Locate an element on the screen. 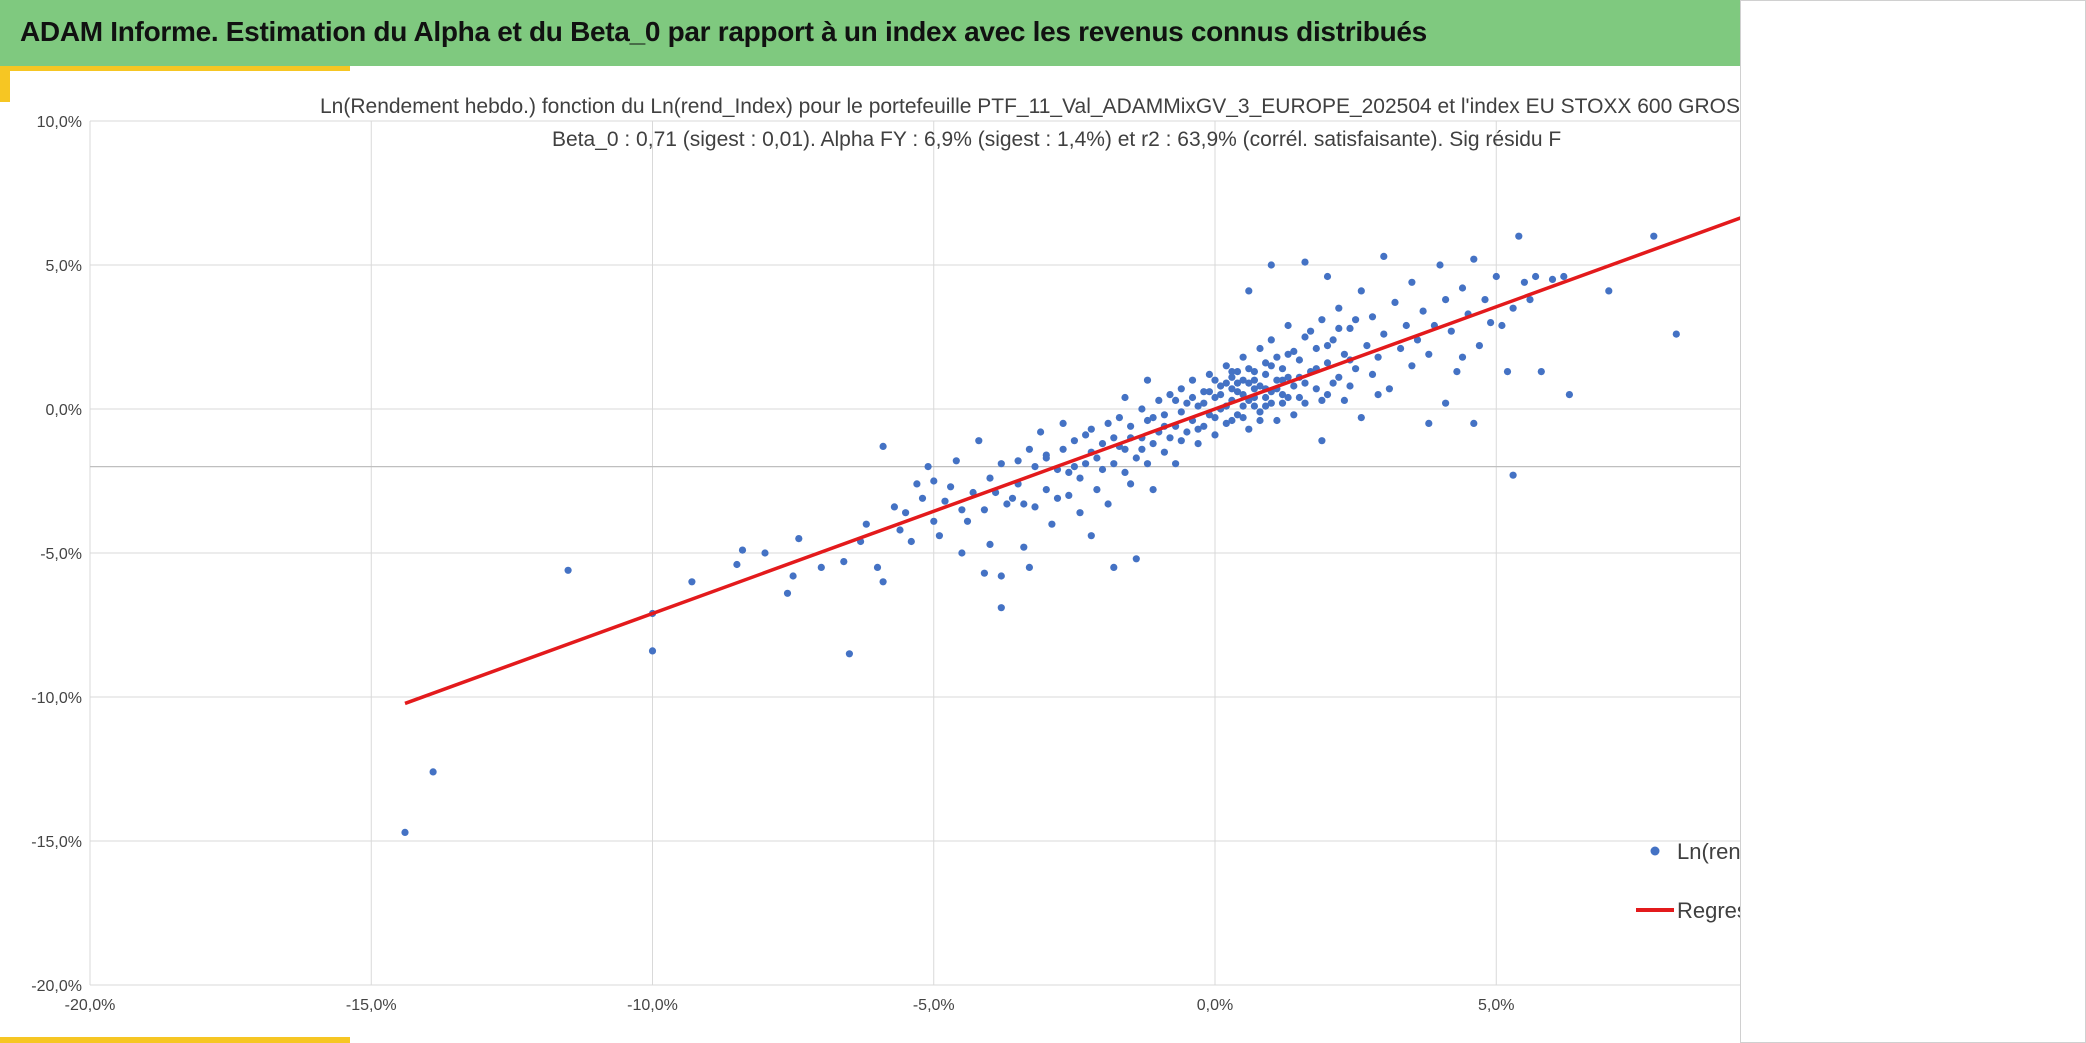  x-tick-label: -20,0% is located at coordinates (90, 1005).